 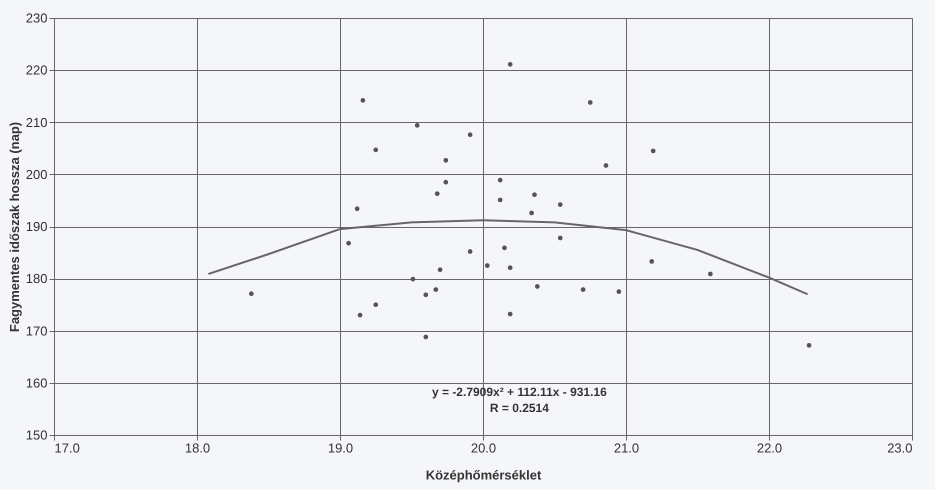 I want to click on y-tick-label: 150, so click(x=37, y=435).